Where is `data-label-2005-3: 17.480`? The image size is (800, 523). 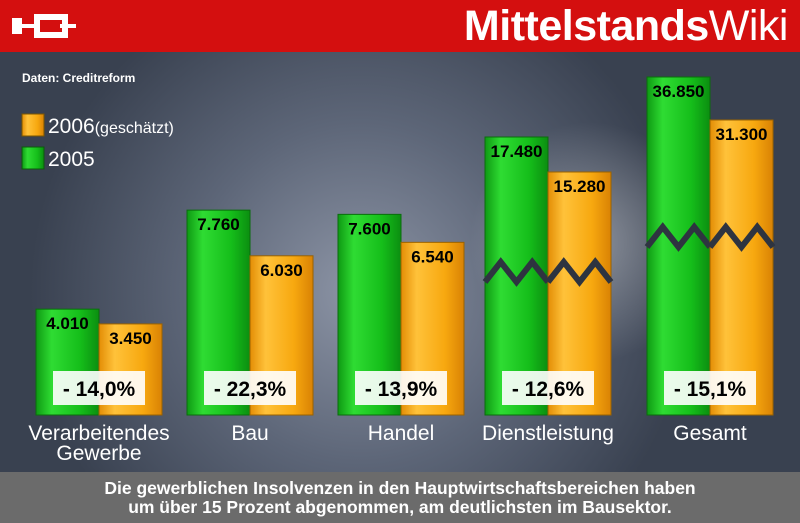
data-label-2005-3: 17.480 is located at coordinates (517, 151).